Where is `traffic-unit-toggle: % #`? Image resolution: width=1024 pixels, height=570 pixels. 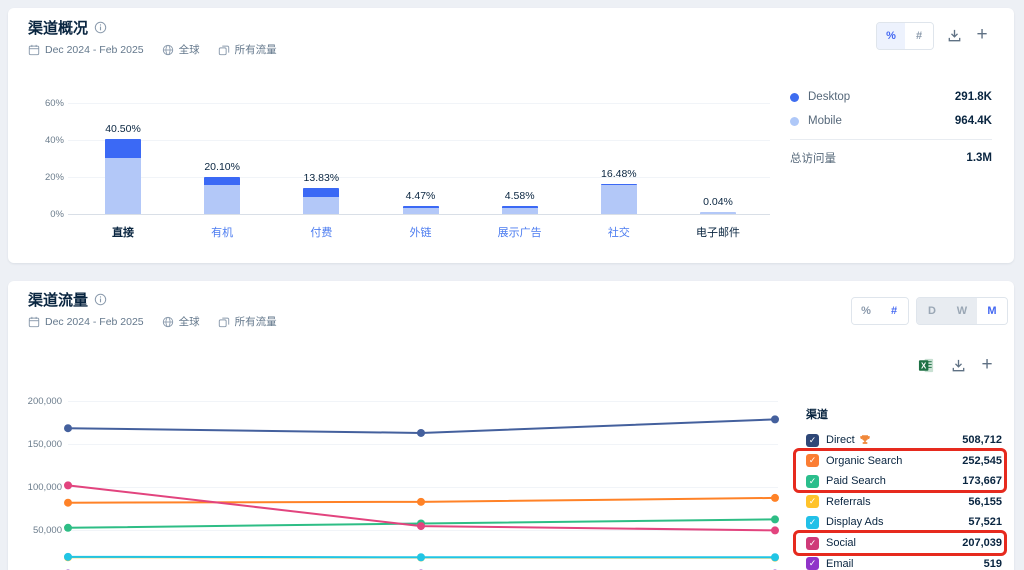 traffic-unit-toggle: % # is located at coordinates (880, 311).